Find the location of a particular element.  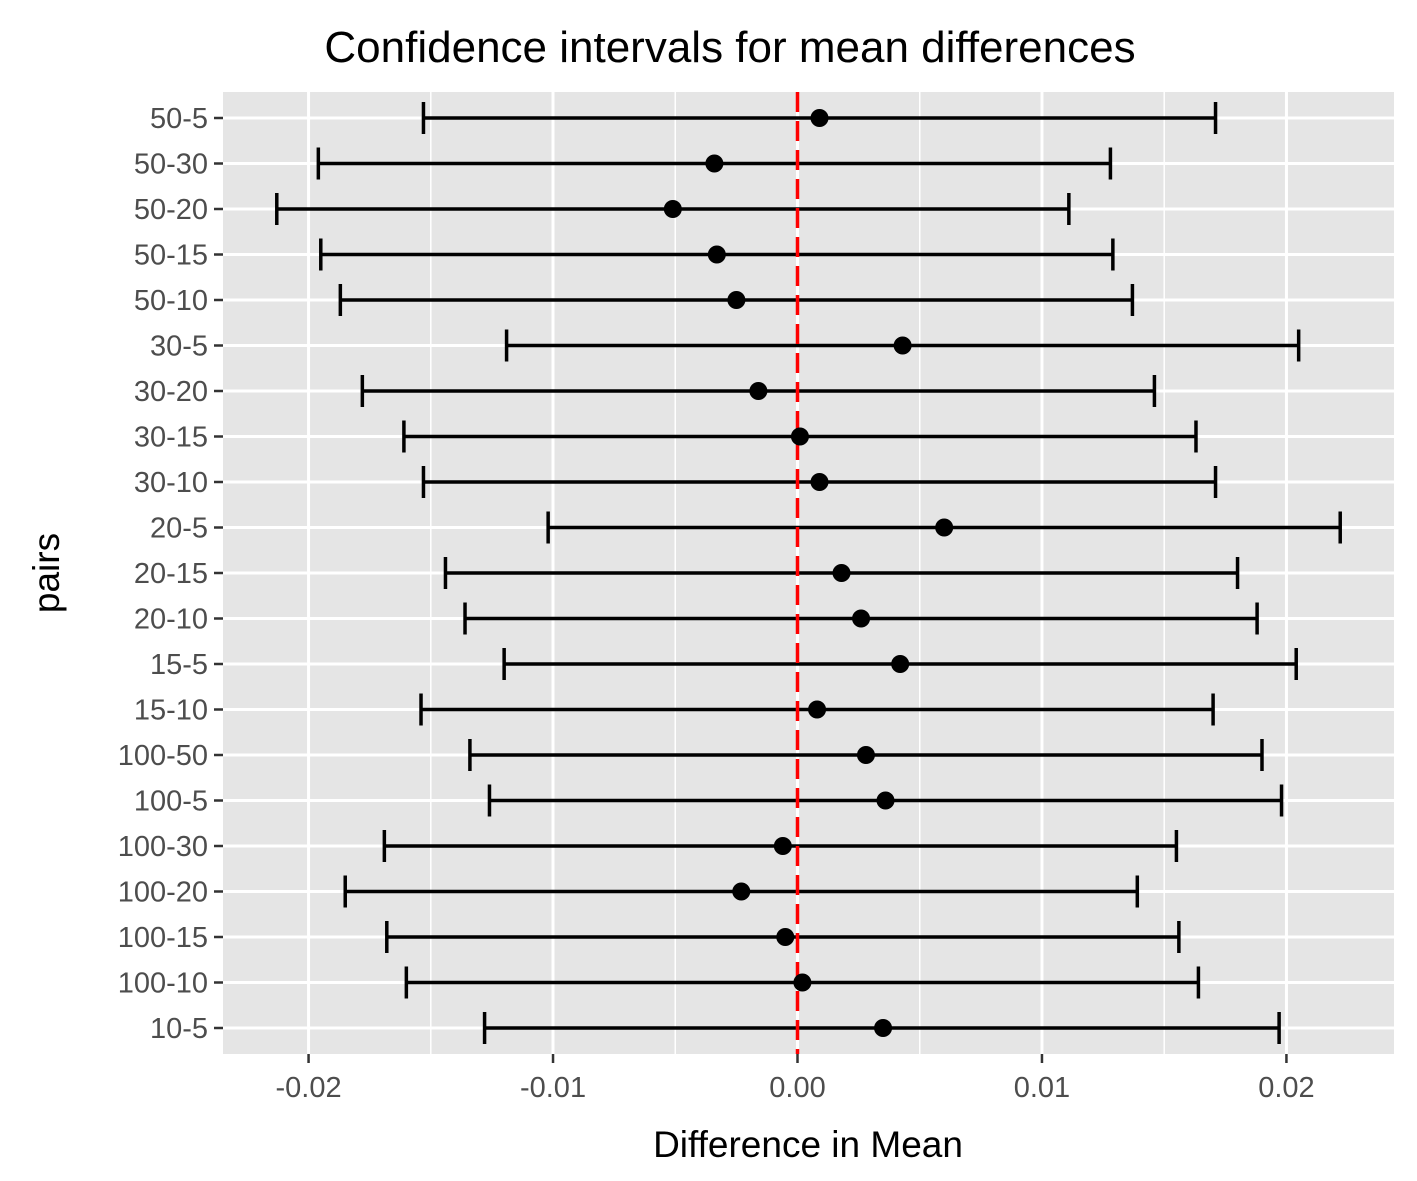

x-tick-label: 0.01 is located at coordinates (1042, 1088).